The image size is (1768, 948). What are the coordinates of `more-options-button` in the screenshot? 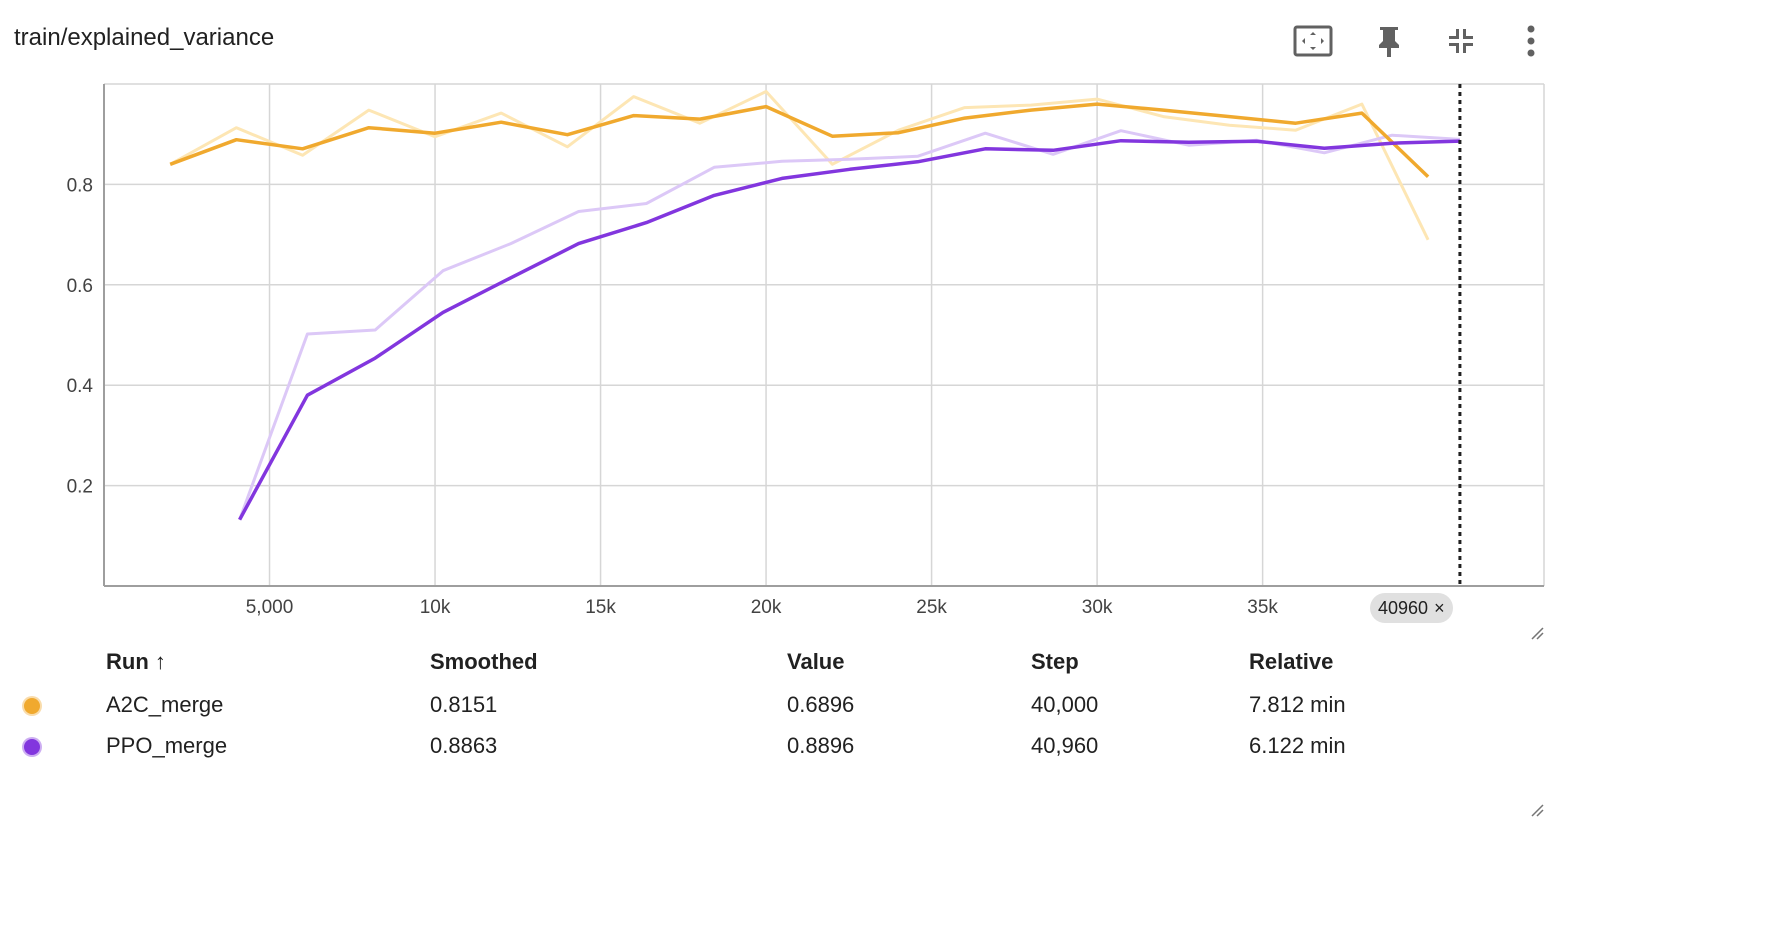 It's located at (1531, 41).